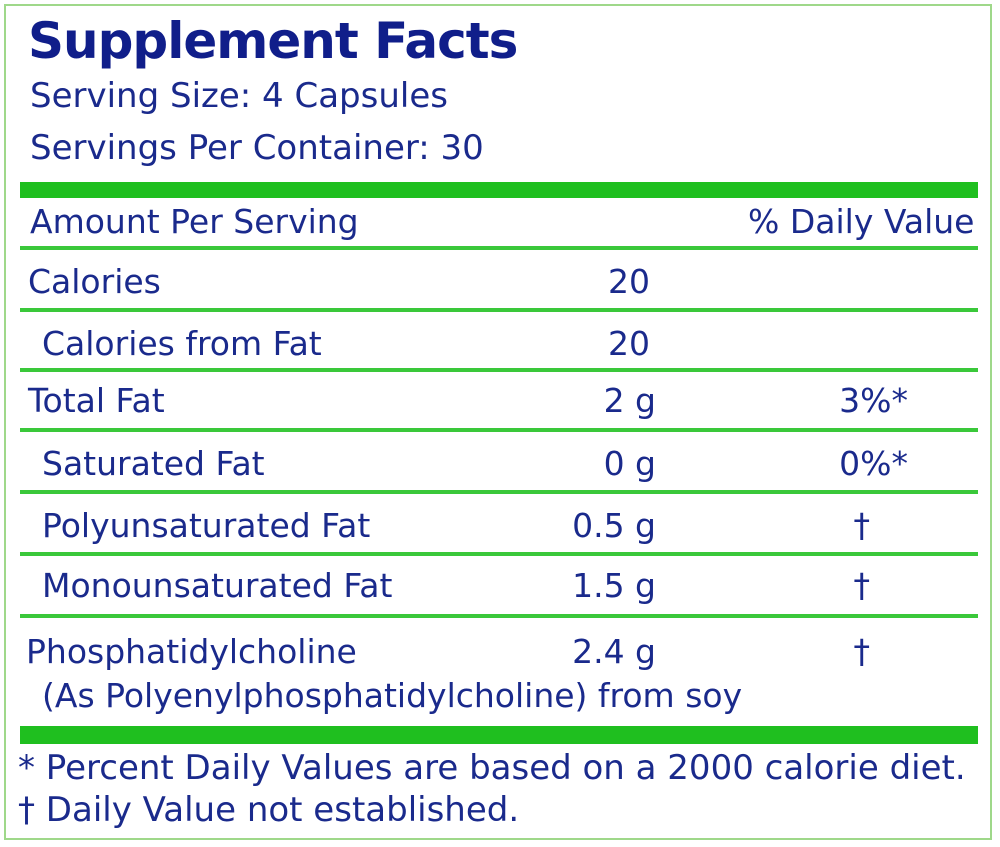 This screenshot has width=1000, height=847. What do you see at coordinates (273, 41) in the screenshot?
I see `panel-title: Supplement Facts` at bounding box center [273, 41].